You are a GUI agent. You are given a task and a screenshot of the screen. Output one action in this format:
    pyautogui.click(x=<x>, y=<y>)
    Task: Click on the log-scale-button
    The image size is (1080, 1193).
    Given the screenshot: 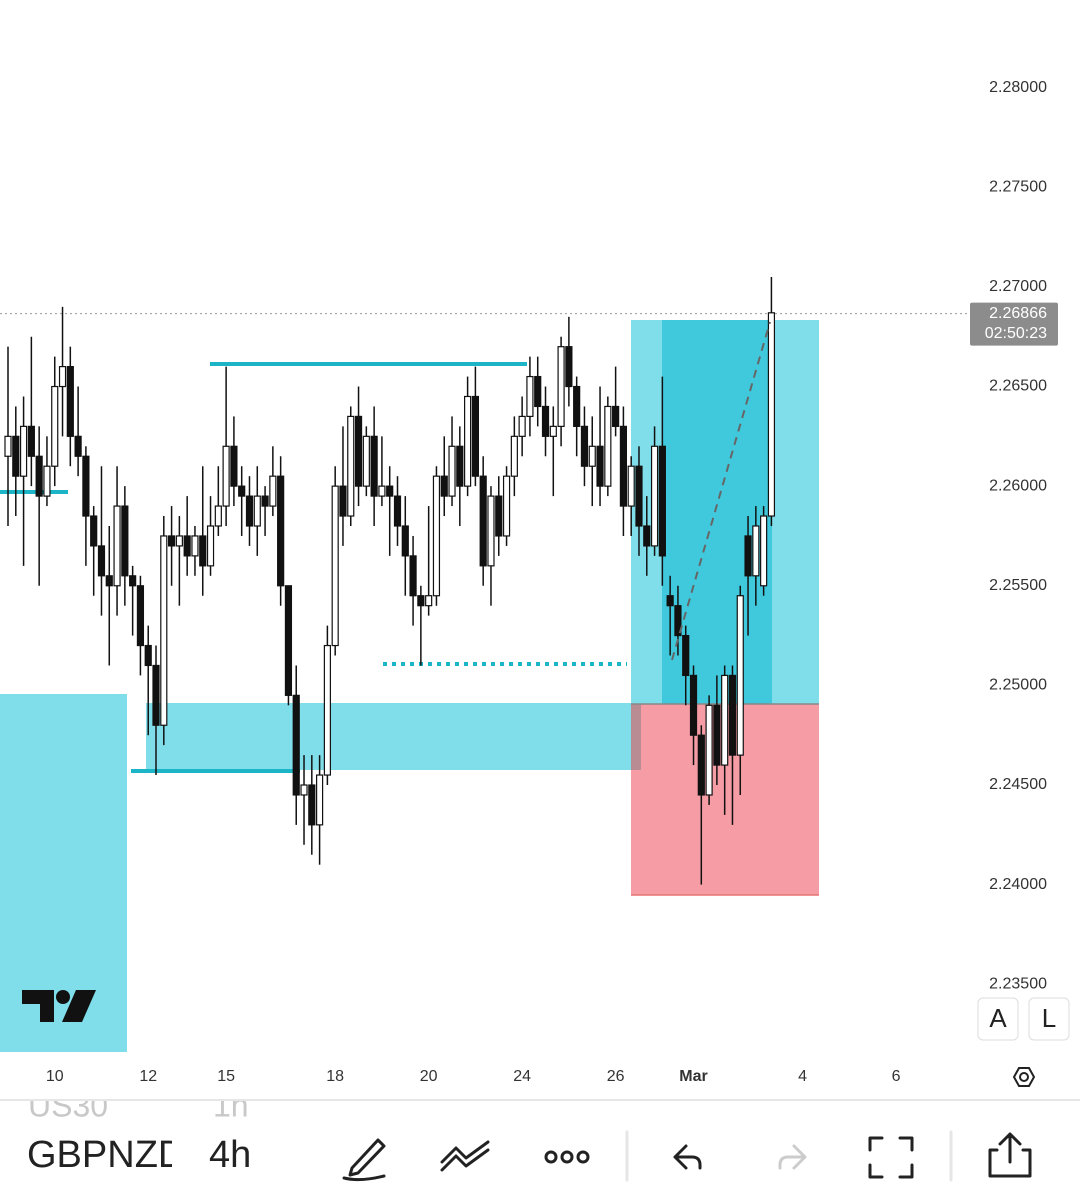 What is the action you would take?
    pyautogui.click(x=1049, y=1019)
    